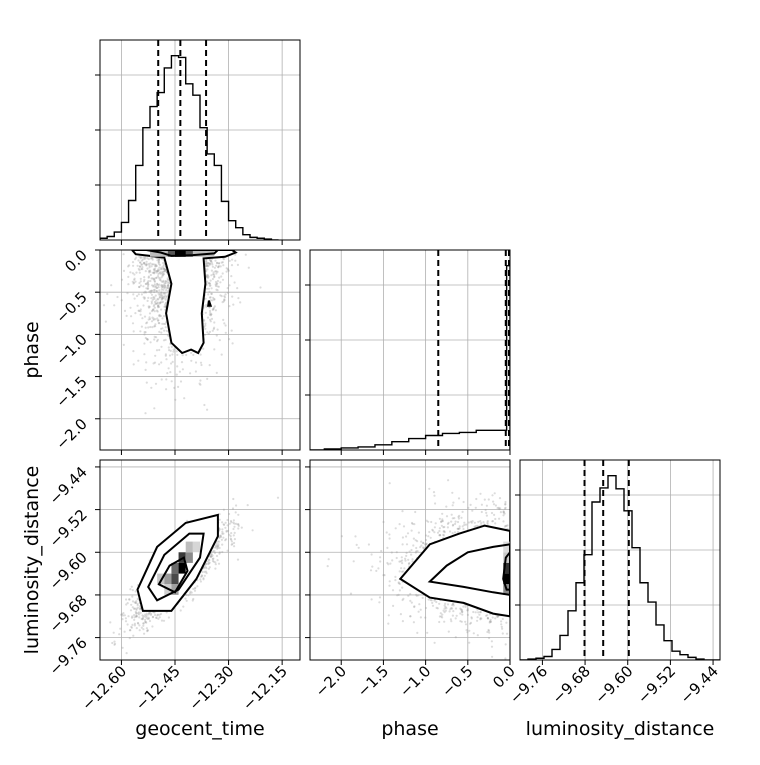 The height and width of the screenshot is (765, 760). Describe the element at coordinates (620, 560) in the screenshot. I see `panel-frame` at that location.